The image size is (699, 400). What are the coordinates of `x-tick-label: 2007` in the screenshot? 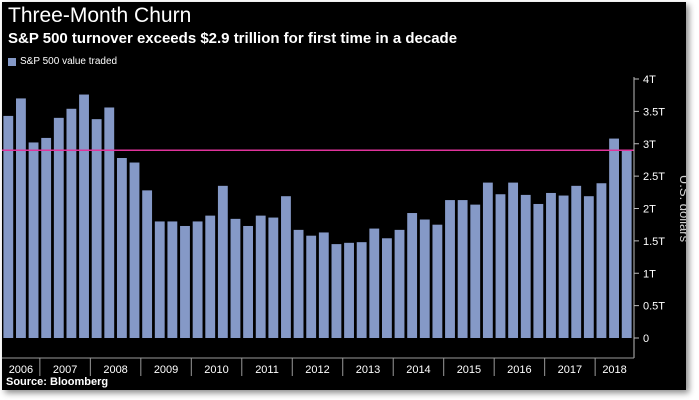 It's located at (65, 370).